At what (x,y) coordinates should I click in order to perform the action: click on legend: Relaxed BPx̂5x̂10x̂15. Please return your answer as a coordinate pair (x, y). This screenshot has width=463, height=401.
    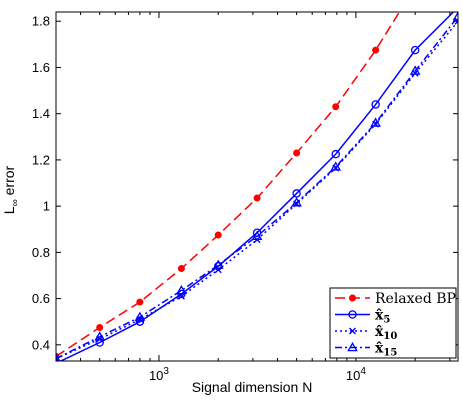
    Looking at the image, I should click on (393, 323).